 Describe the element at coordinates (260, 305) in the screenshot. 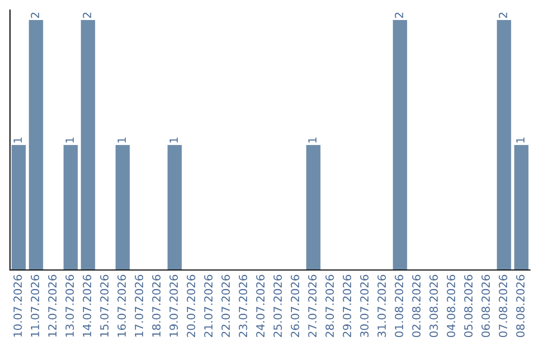

I see `x-tick-label: 24.07.2026` at that location.